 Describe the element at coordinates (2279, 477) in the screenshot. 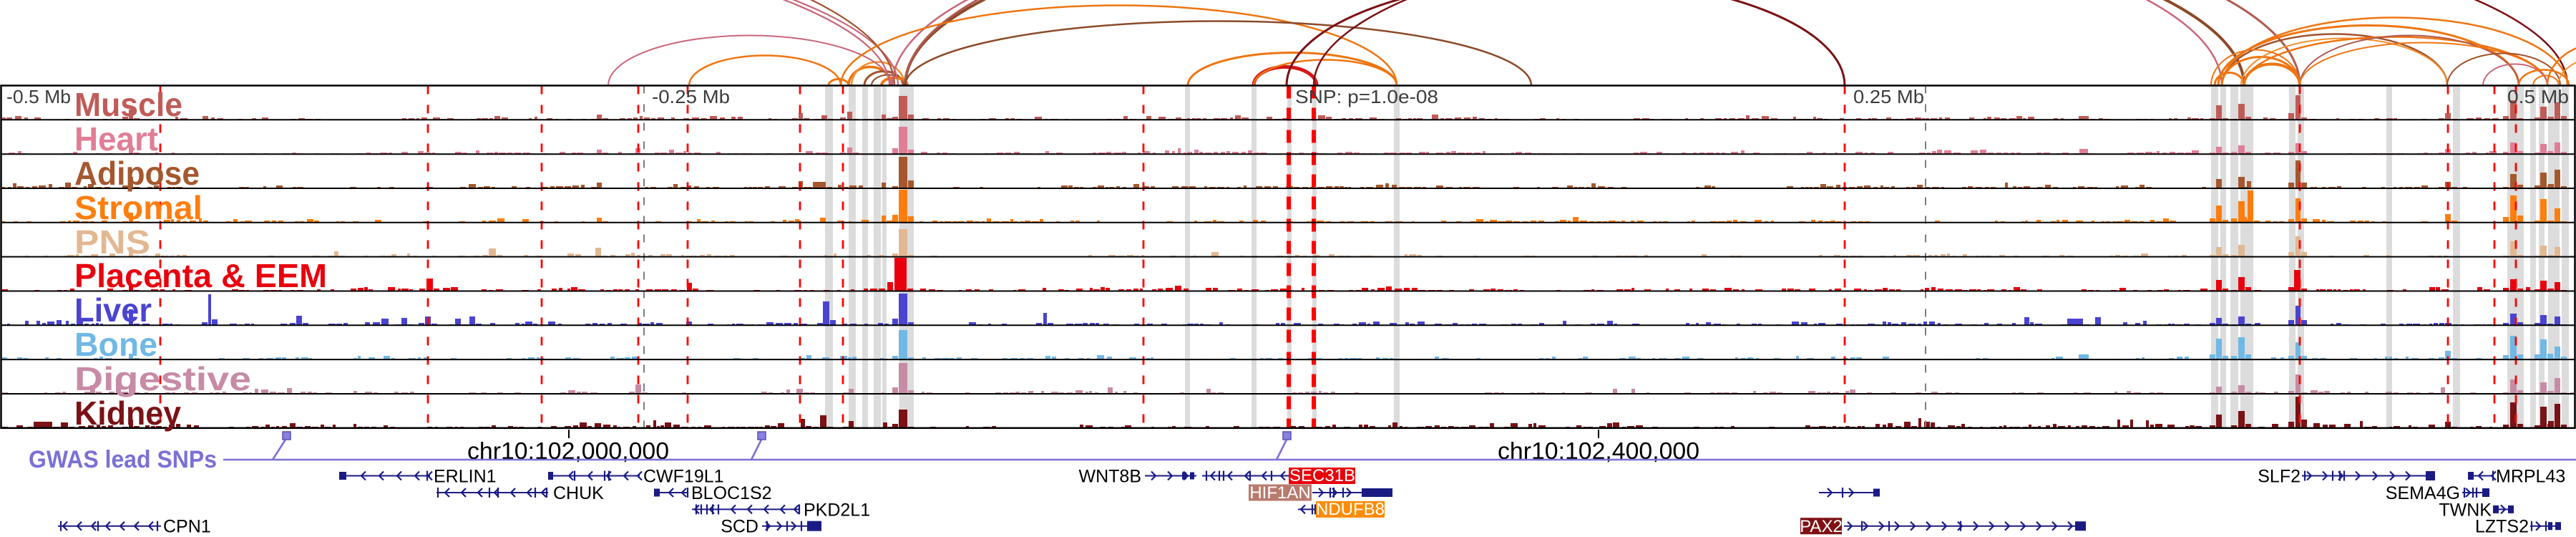

I see `svg-text: SLF2` at that location.